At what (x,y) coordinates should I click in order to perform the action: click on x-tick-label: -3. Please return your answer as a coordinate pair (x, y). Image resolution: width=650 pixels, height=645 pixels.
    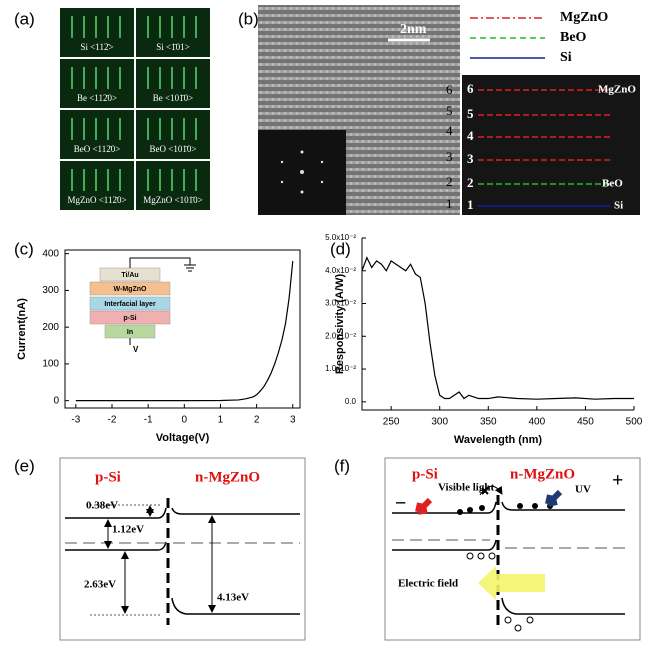
    Looking at the image, I should click on (75, 420).